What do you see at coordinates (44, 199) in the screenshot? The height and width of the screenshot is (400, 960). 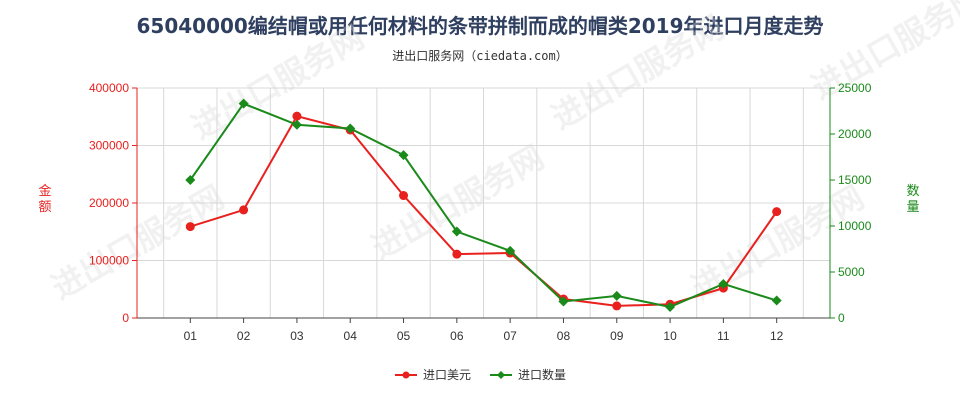 I see `y-left-axis-title: 金额` at bounding box center [44, 199].